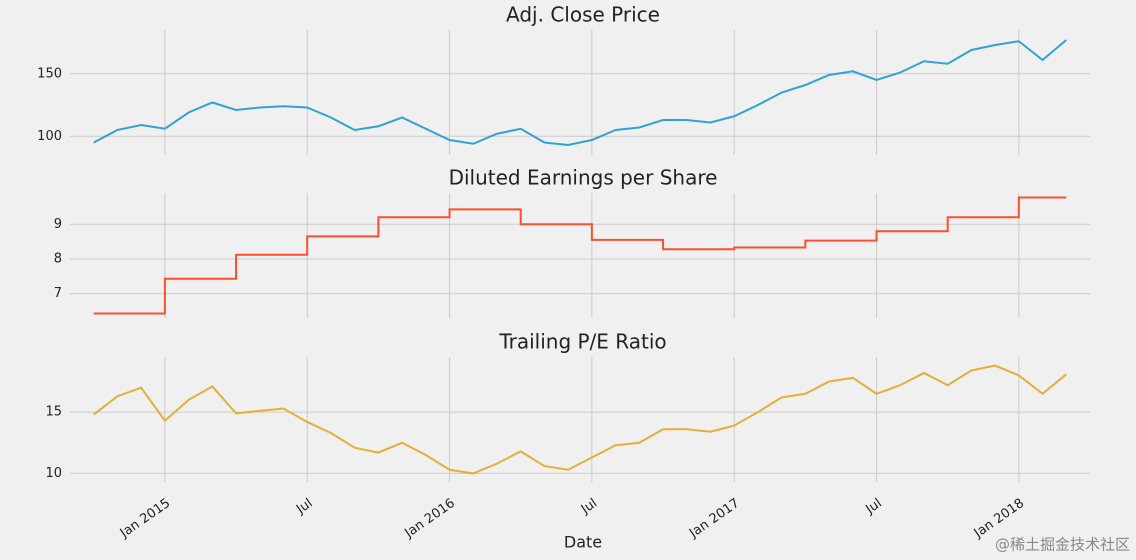 Image resolution: width=1136 pixels, height=560 pixels. What do you see at coordinates (582, 342) in the screenshot?
I see `chart-title: Trailing P/E Ratio` at bounding box center [582, 342].